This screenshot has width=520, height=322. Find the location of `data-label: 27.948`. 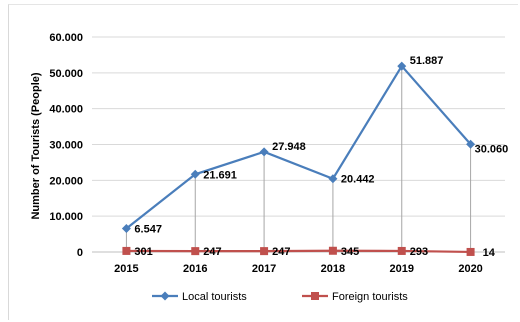

data-label: 27.948 is located at coordinates (289, 147).